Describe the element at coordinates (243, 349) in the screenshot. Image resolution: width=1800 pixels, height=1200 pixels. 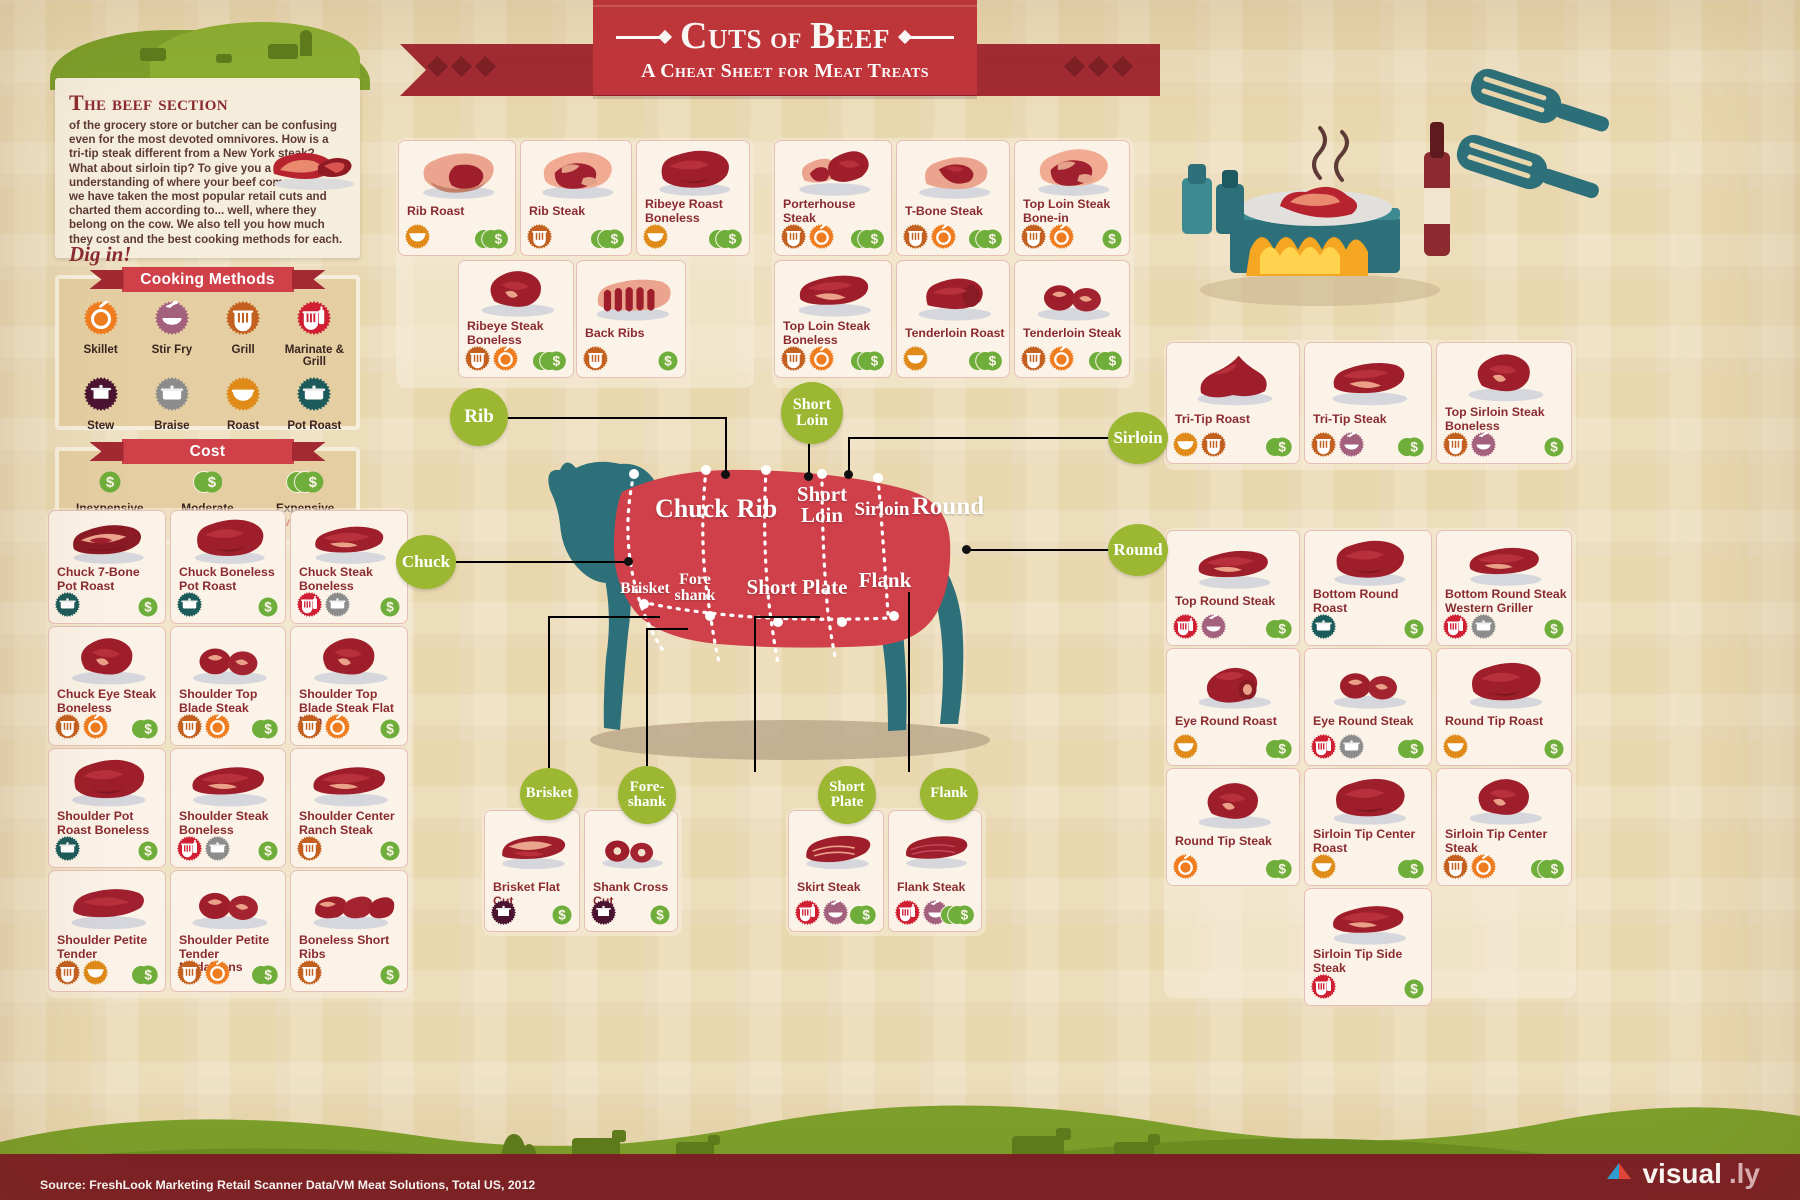
I see `cooking-method-label: Grill` at that location.